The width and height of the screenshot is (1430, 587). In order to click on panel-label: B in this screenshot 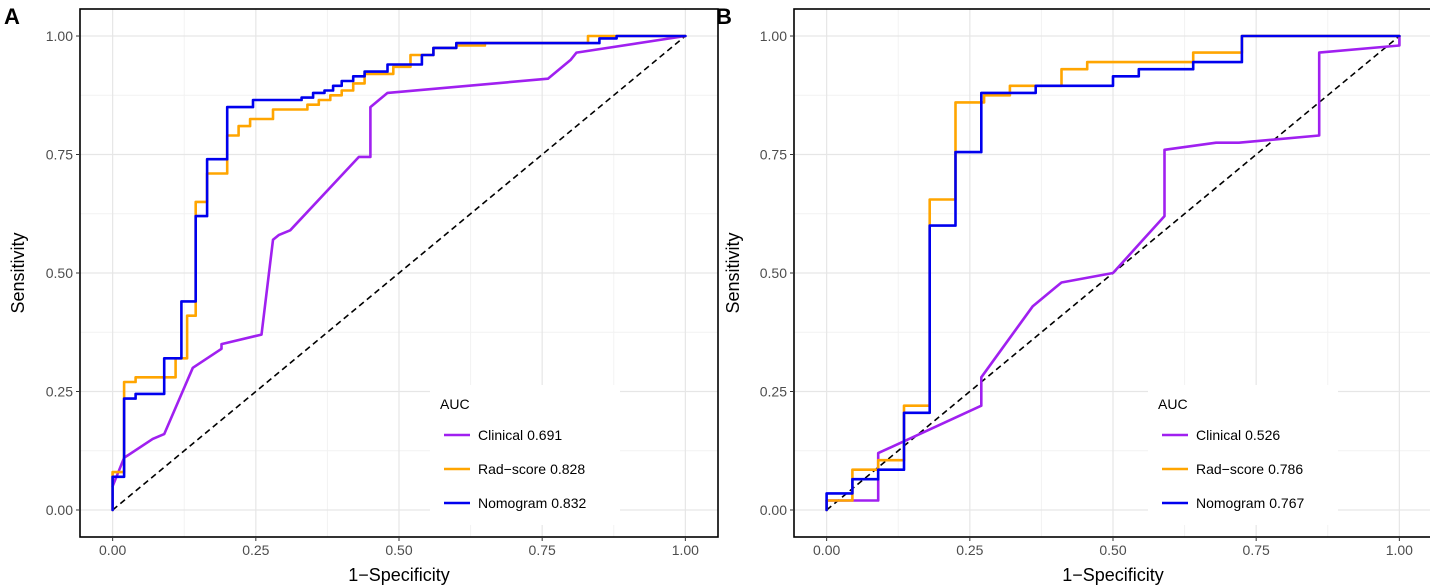, I will do `click(724, 16)`.